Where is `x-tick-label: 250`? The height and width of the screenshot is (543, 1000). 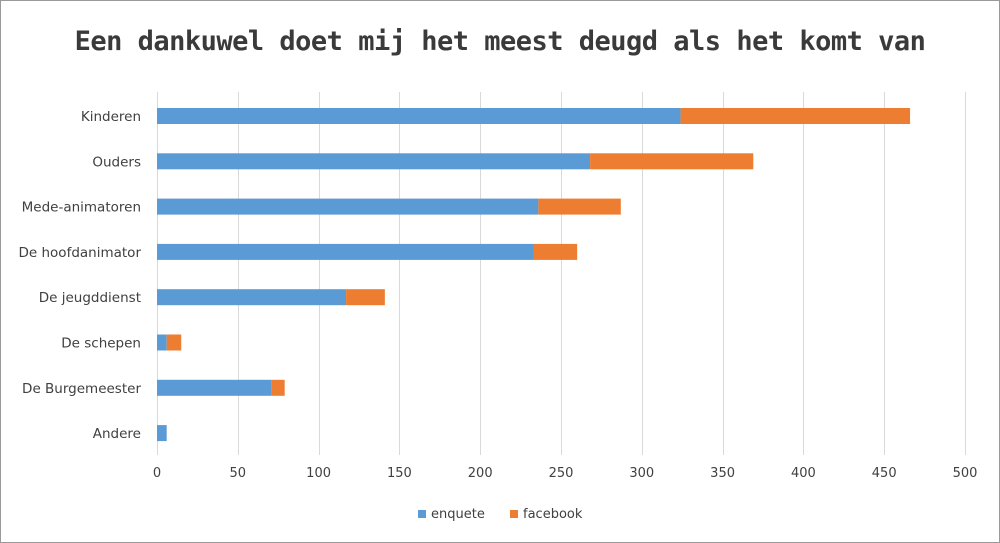
x-tick-label: 250 is located at coordinates (561, 473).